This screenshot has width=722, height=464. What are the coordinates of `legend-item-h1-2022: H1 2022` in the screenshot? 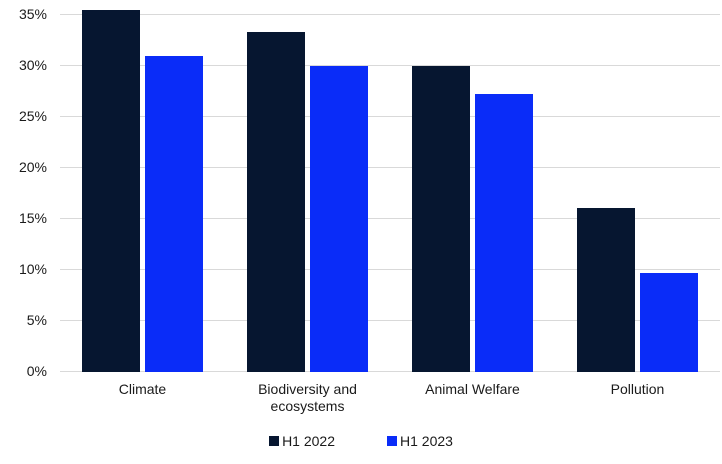 It's located at (302, 441).